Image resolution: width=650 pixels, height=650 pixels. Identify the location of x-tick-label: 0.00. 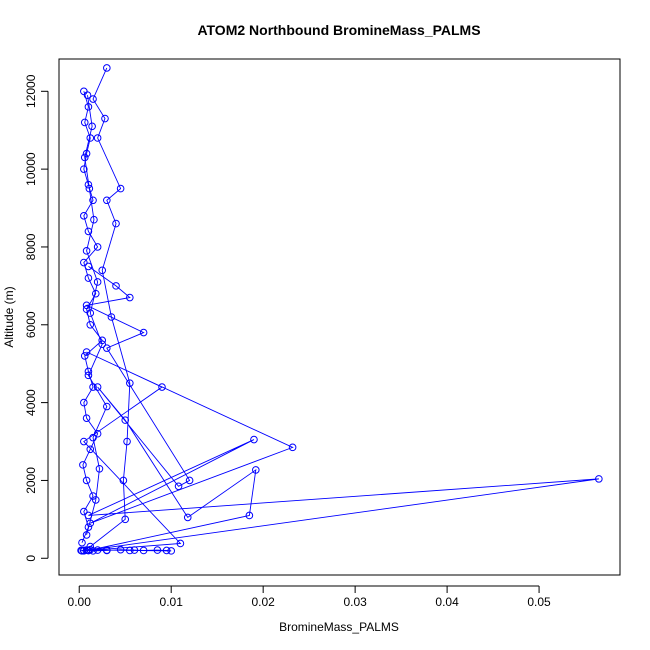
(80, 602).